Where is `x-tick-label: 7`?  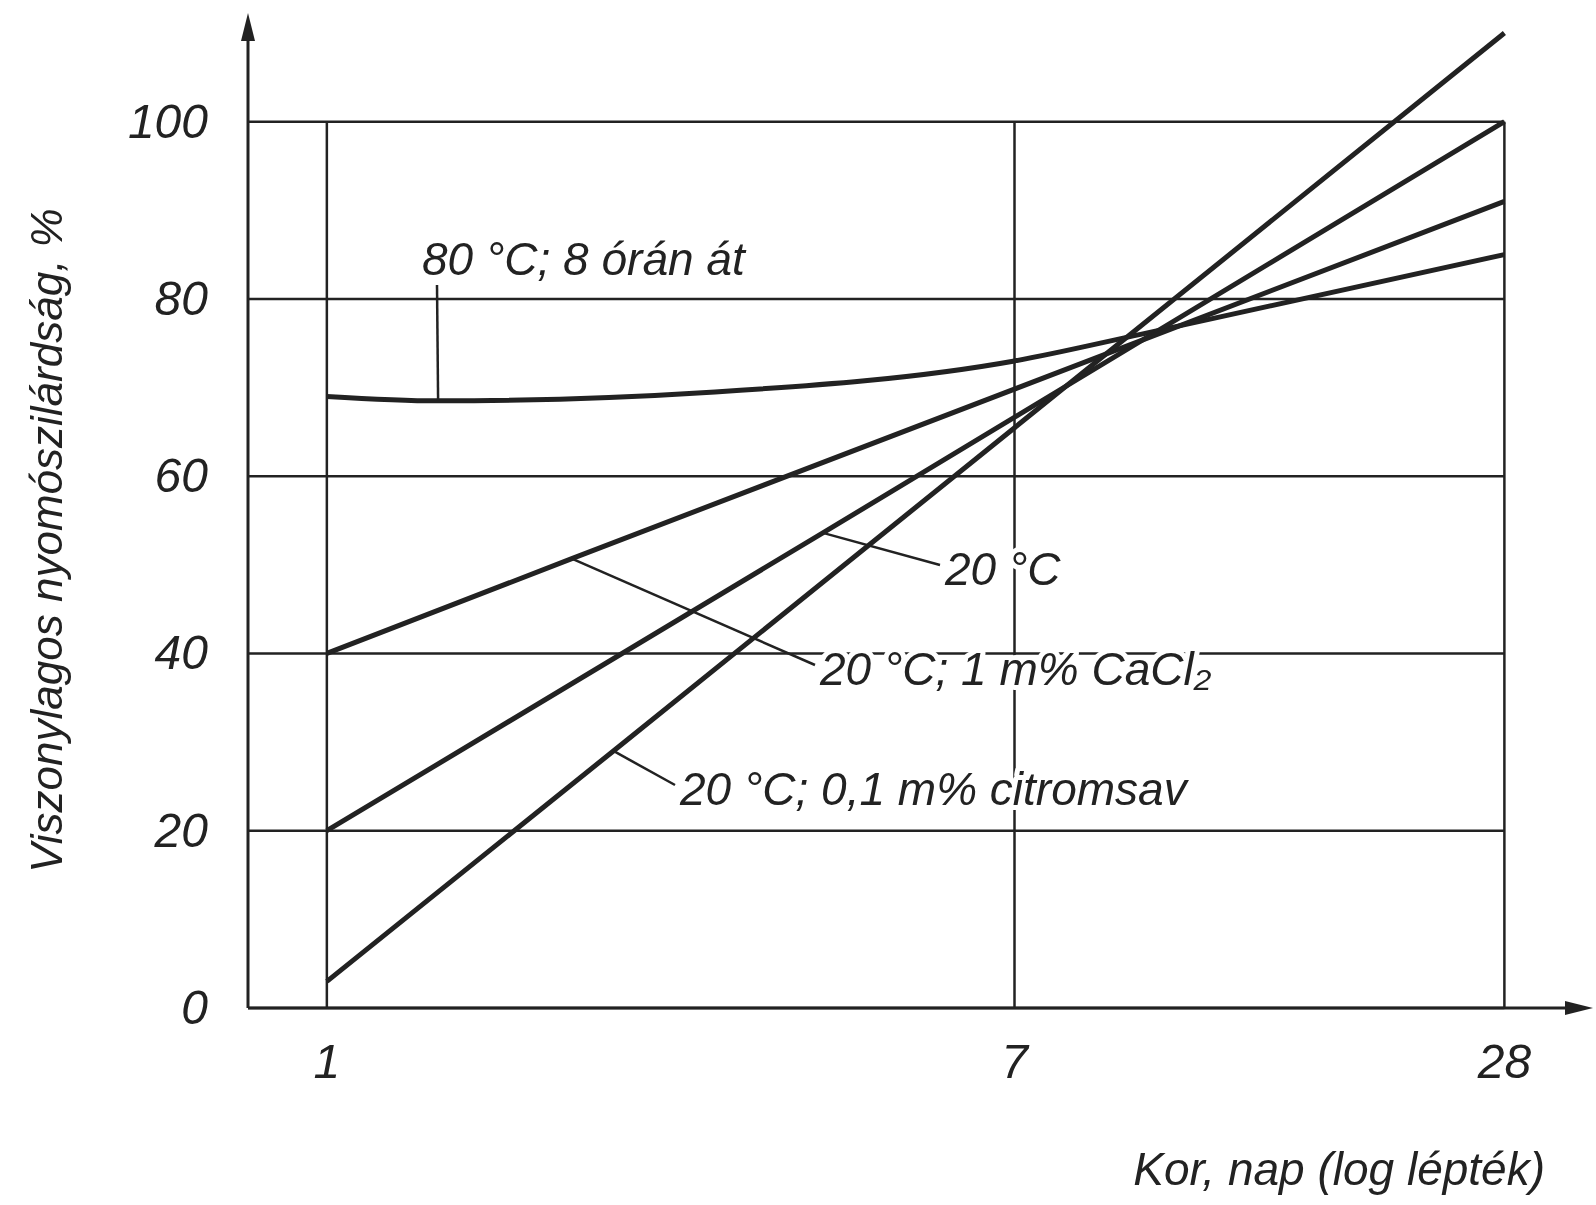
x-tick-label: 7 is located at coordinates (1016, 1061).